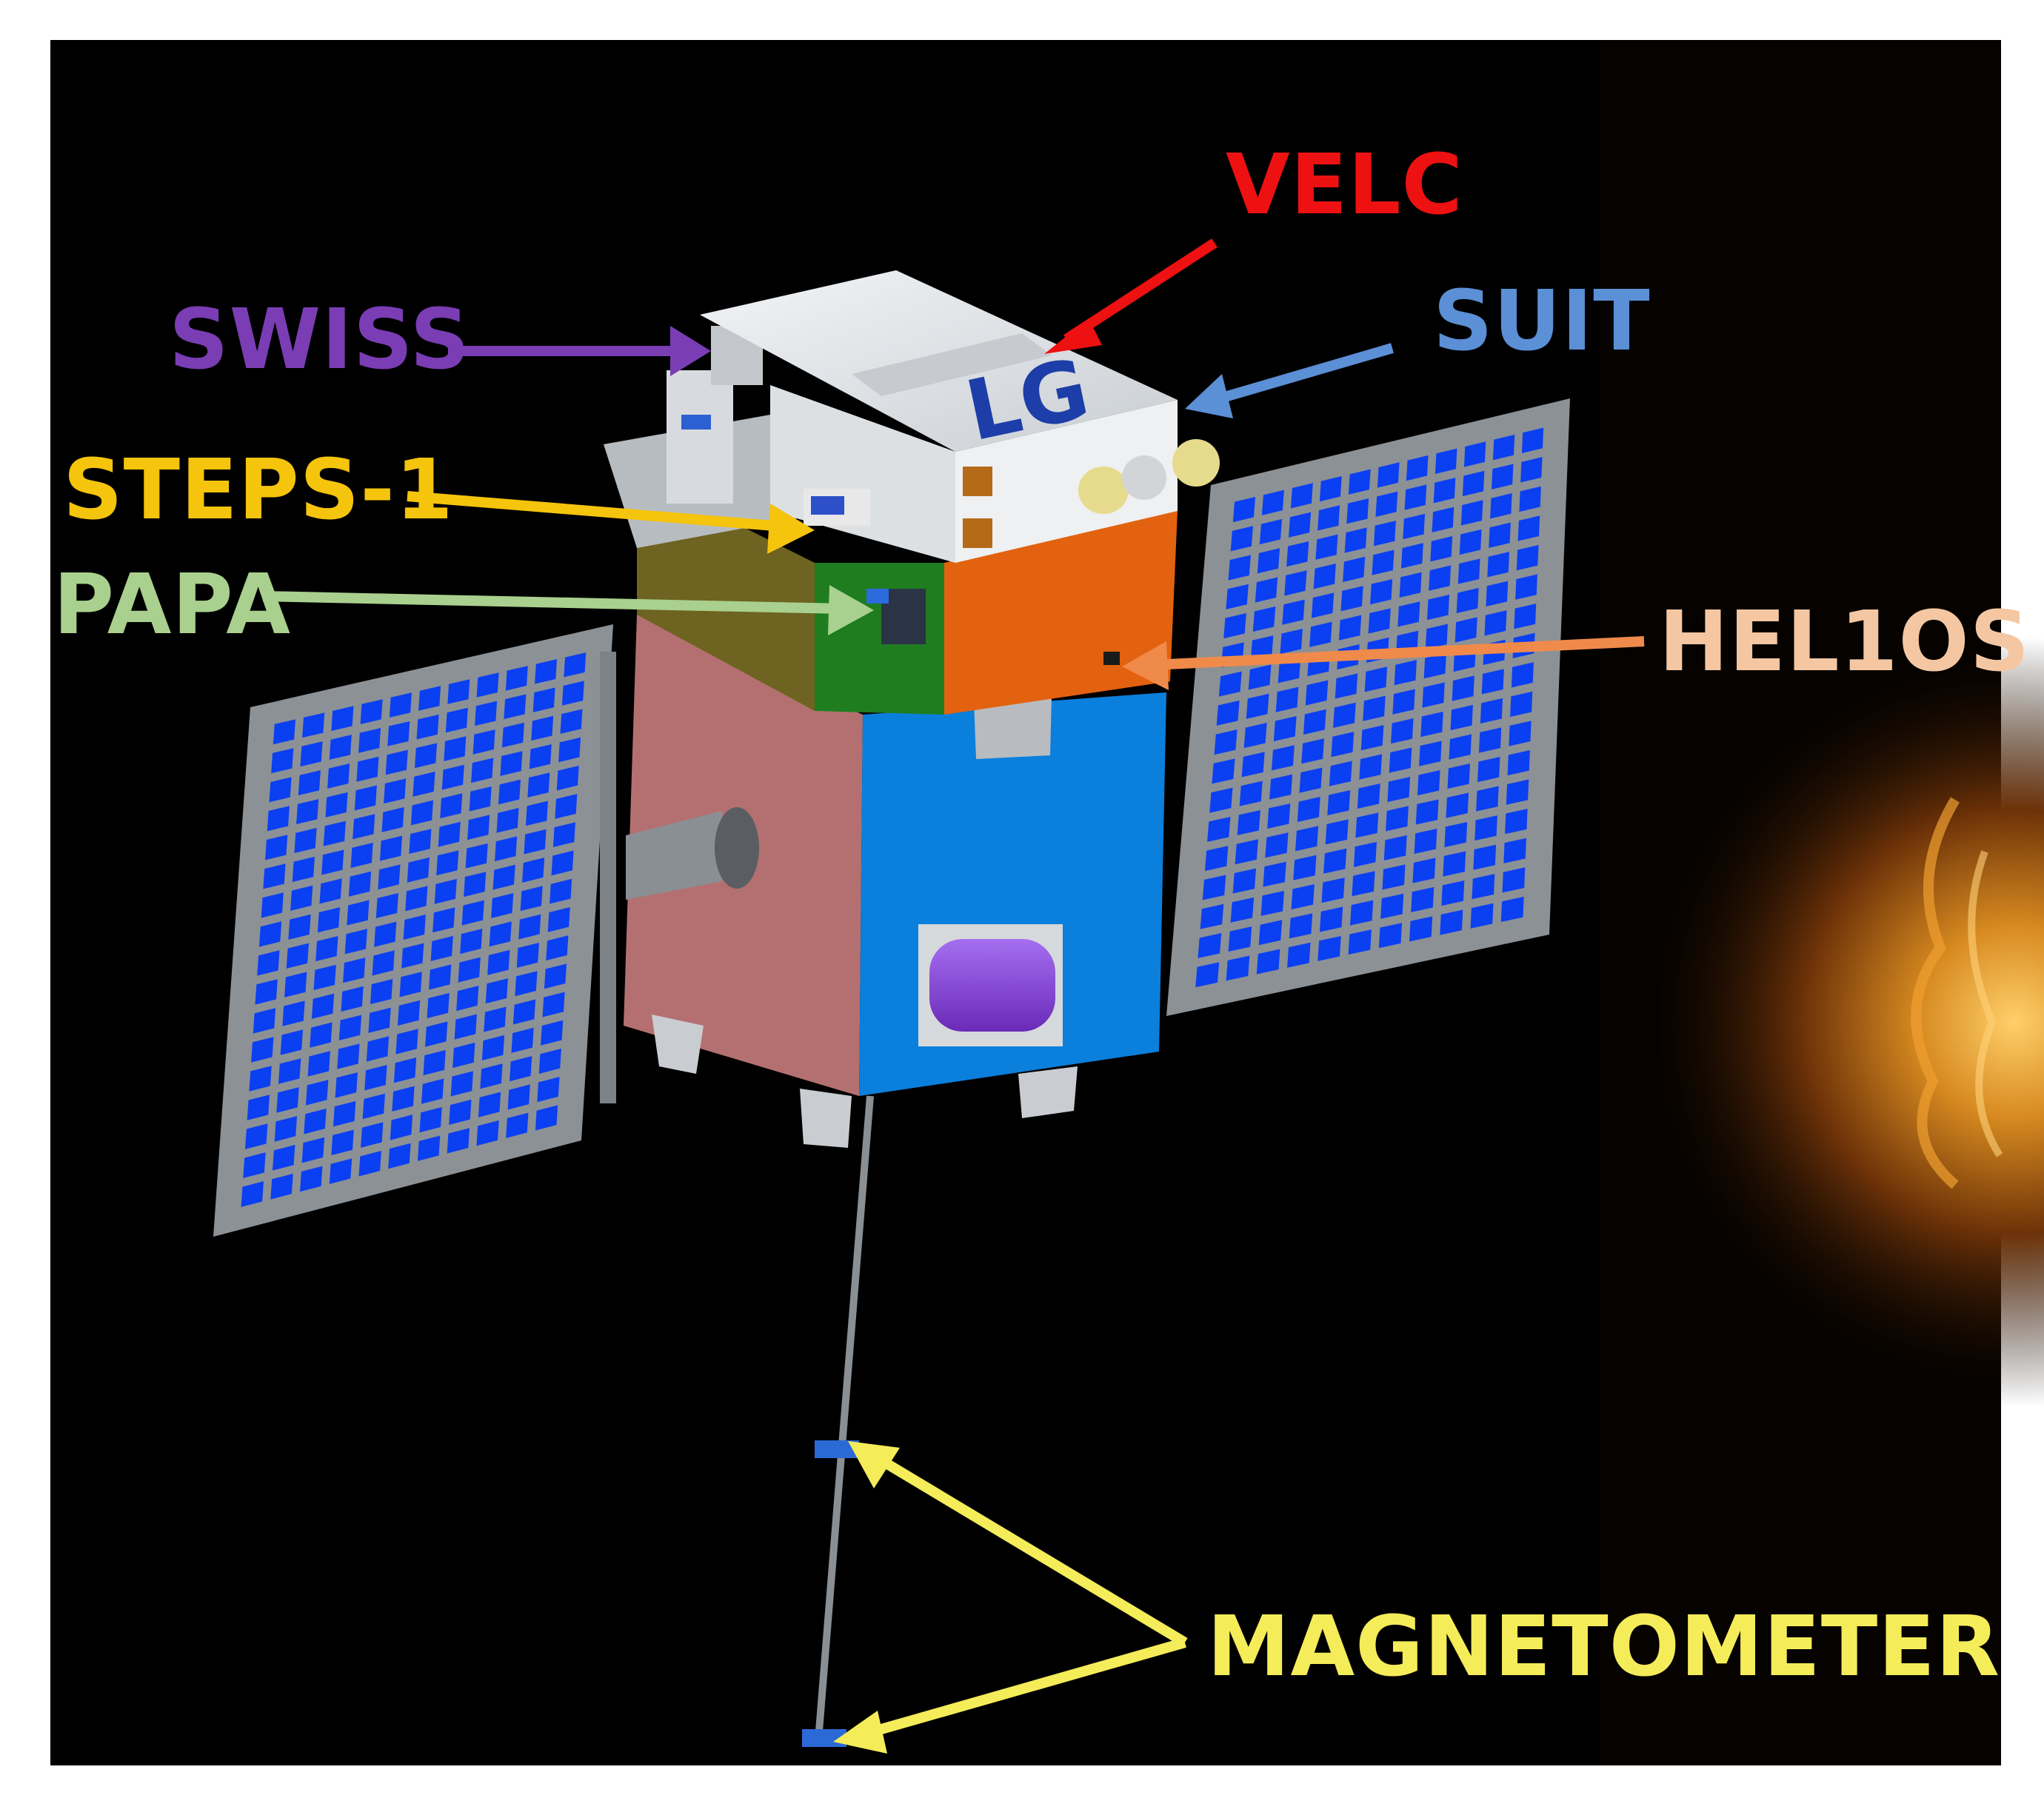 This screenshot has height=1801, width=2044. I want to click on velc-arrow, so click(1140, 291).